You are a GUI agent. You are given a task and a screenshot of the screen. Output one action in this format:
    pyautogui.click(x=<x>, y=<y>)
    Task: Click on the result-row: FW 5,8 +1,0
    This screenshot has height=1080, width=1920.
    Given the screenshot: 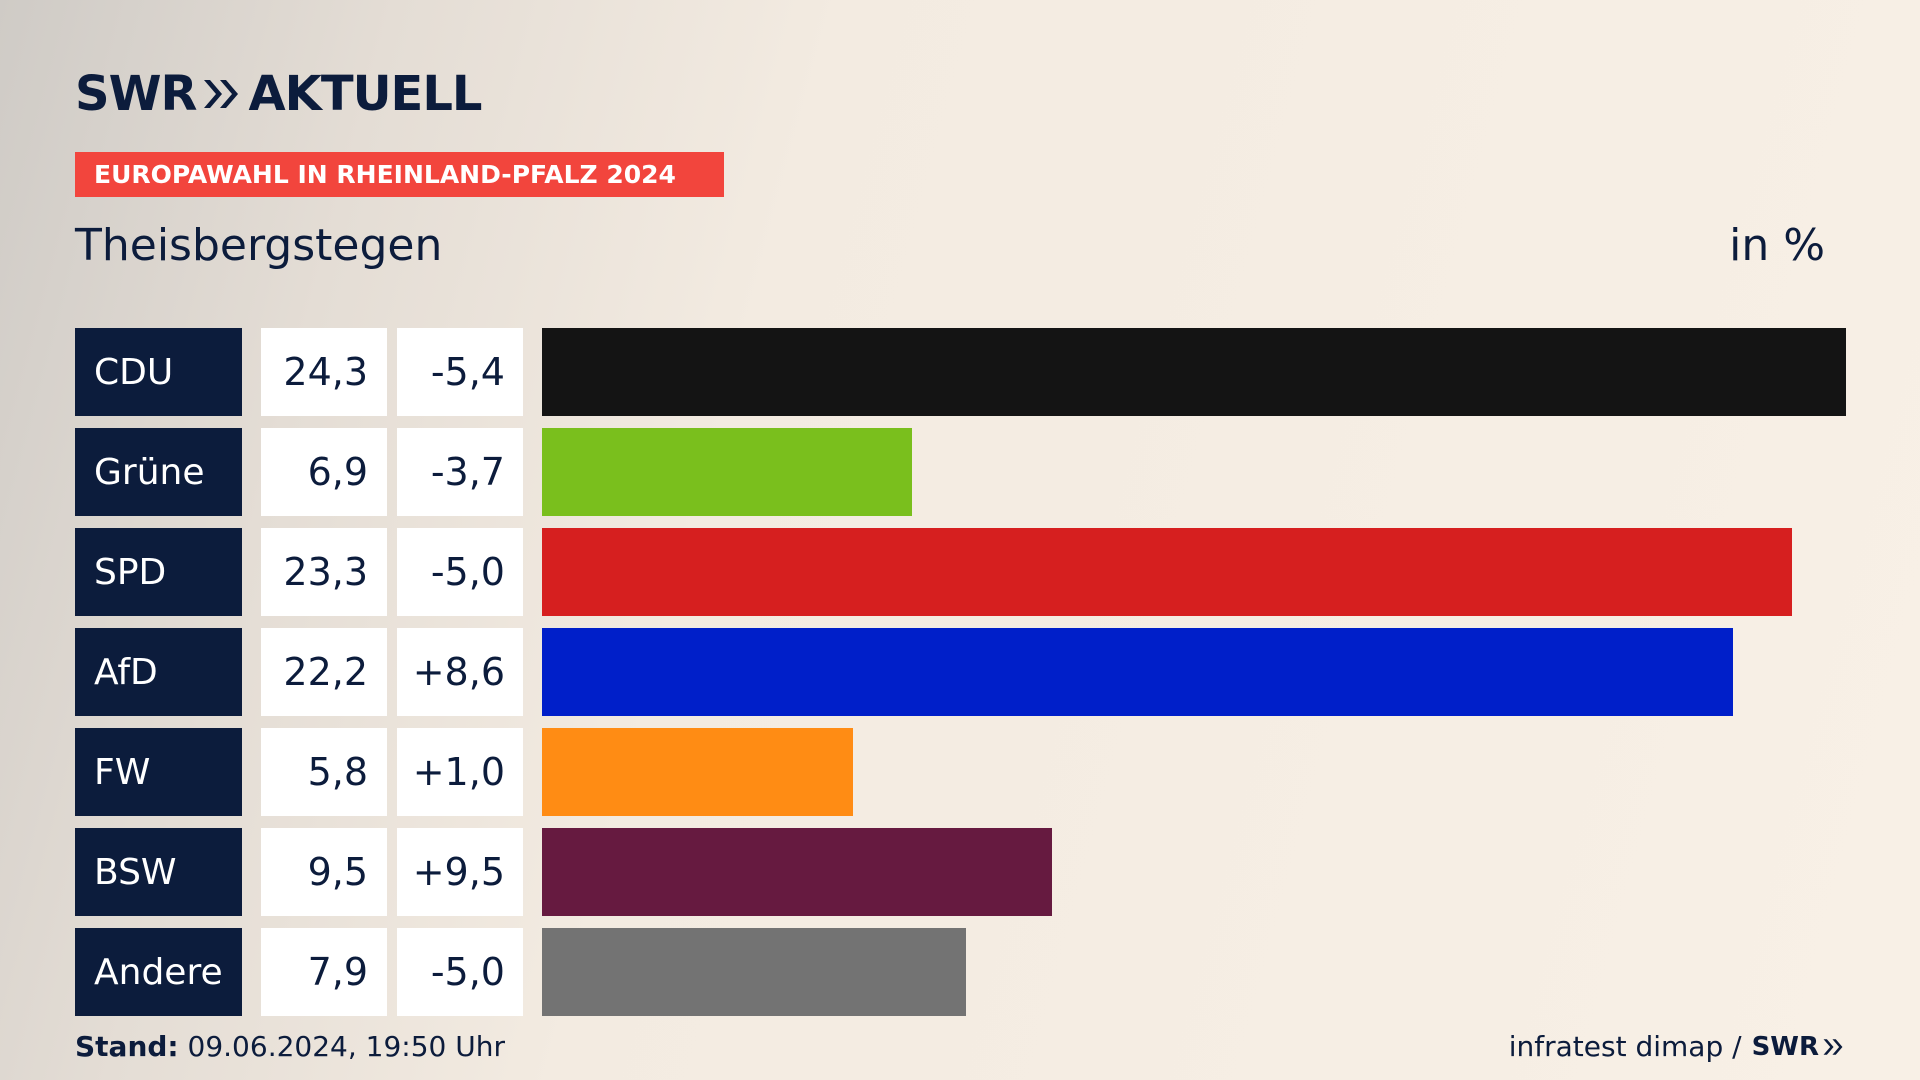 What is the action you would take?
    pyautogui.click(x=965, y=772)
    